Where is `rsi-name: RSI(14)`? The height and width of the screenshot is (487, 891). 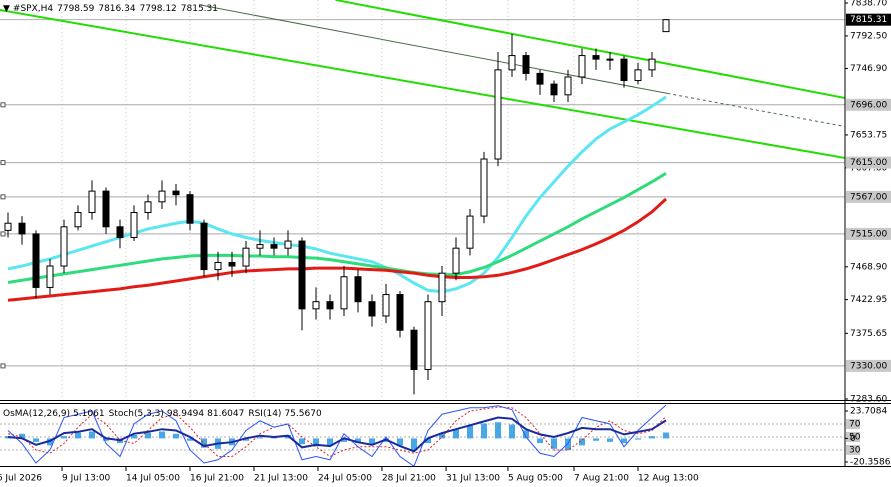 rsi-name: RSI(14) is located at coordinates (264, 414).